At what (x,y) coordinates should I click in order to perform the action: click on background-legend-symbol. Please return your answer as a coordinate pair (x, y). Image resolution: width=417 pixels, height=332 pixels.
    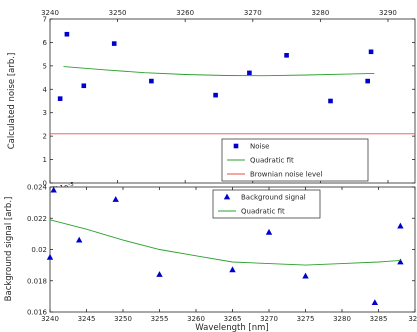
    Looking at the image, I should click on (227, 196).